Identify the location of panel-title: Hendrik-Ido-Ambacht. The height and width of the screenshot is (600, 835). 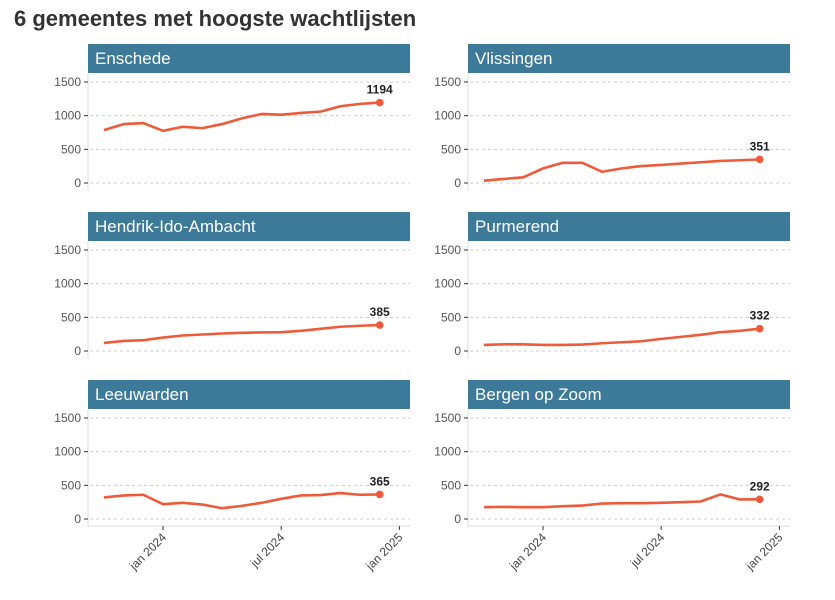
(175, 226).